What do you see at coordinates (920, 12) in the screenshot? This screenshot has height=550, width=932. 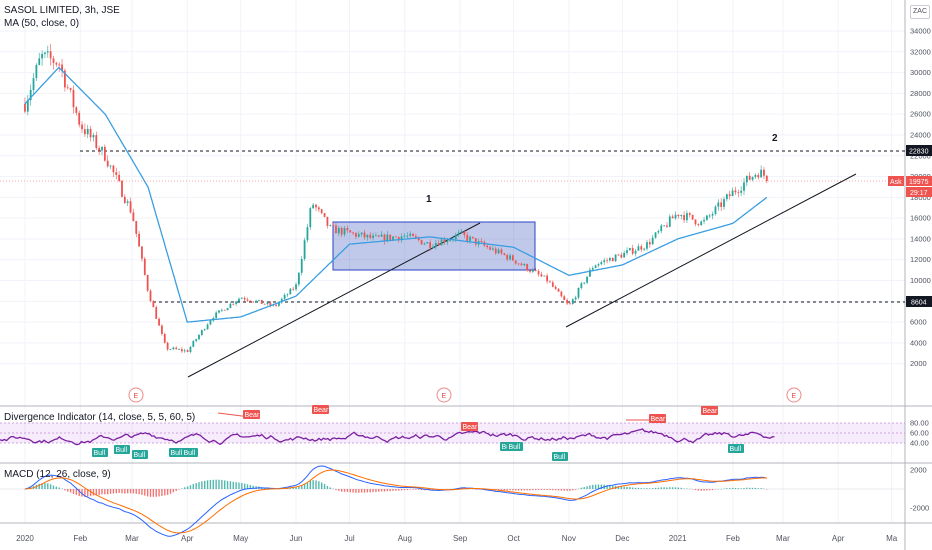 I see `currency-button: ZAC` at bounding box center [920, 12].